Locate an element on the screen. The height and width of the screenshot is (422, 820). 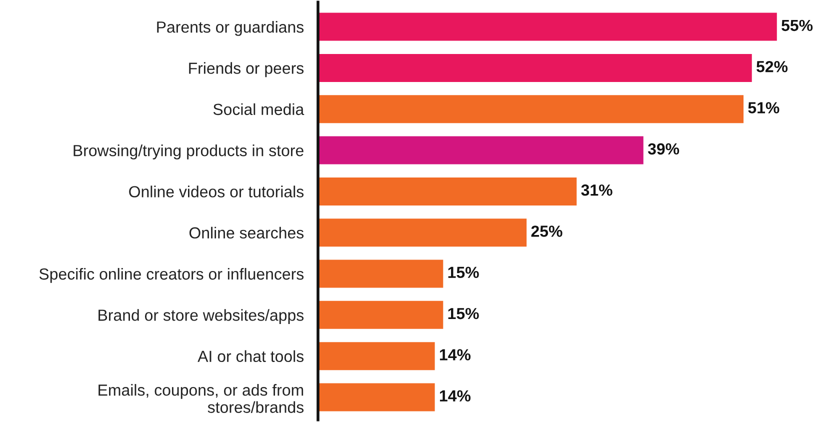
y-tick-label: Parents or guardians is located at coordinates (230, 28).